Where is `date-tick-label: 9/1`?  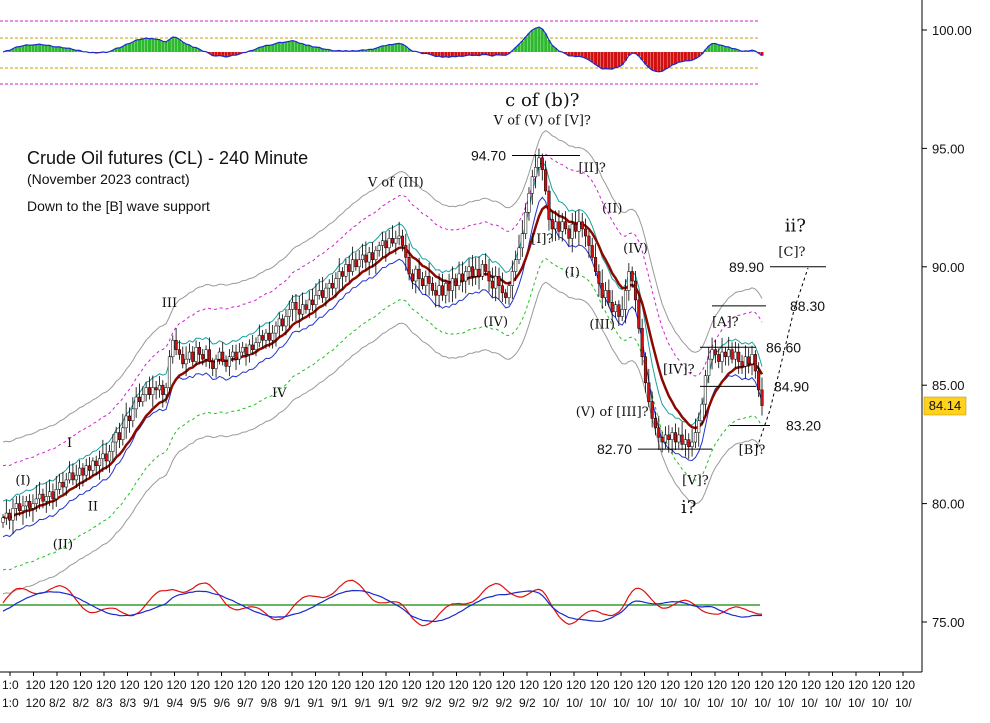
date-tick-label: 9/1 is located at coordinates (292, 703).